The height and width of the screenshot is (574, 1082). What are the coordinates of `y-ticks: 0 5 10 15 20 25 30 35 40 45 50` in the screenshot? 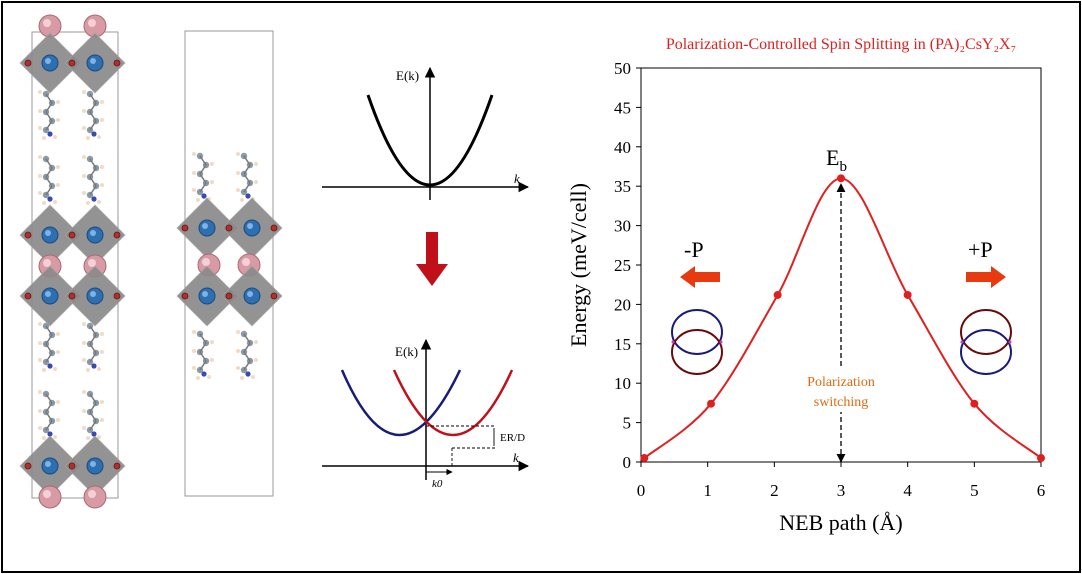 It's located at (627, 265).